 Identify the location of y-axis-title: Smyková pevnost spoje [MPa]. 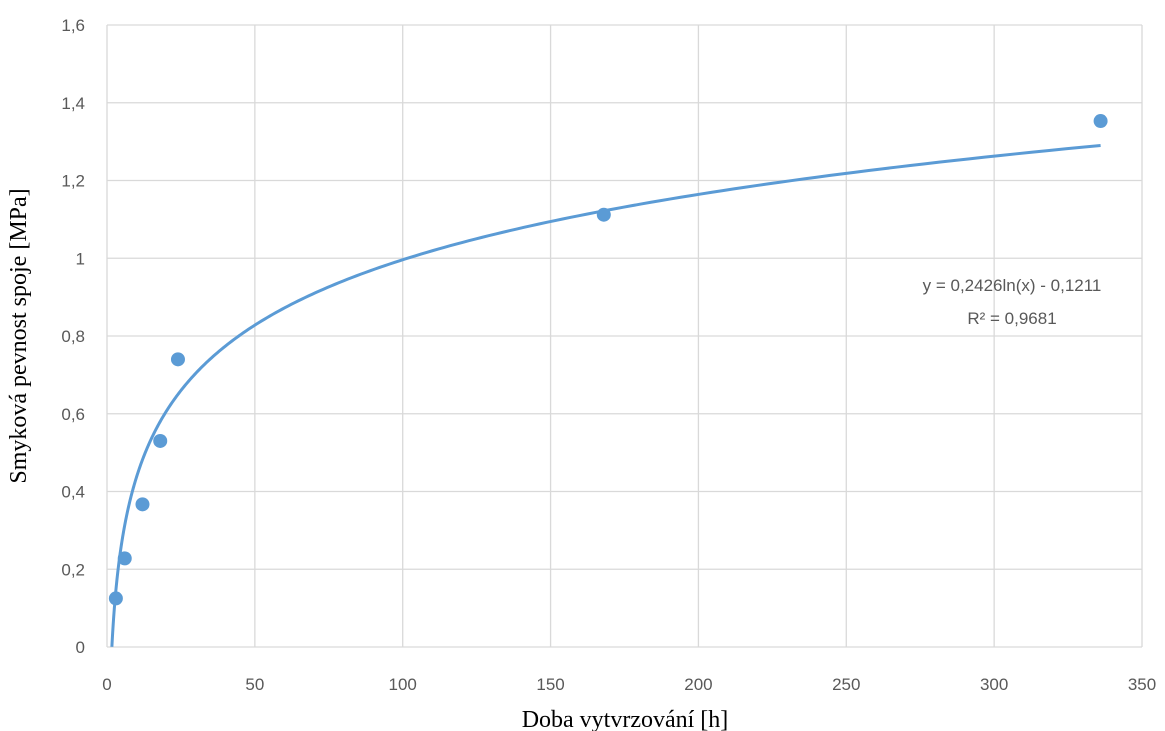
(19, 335).